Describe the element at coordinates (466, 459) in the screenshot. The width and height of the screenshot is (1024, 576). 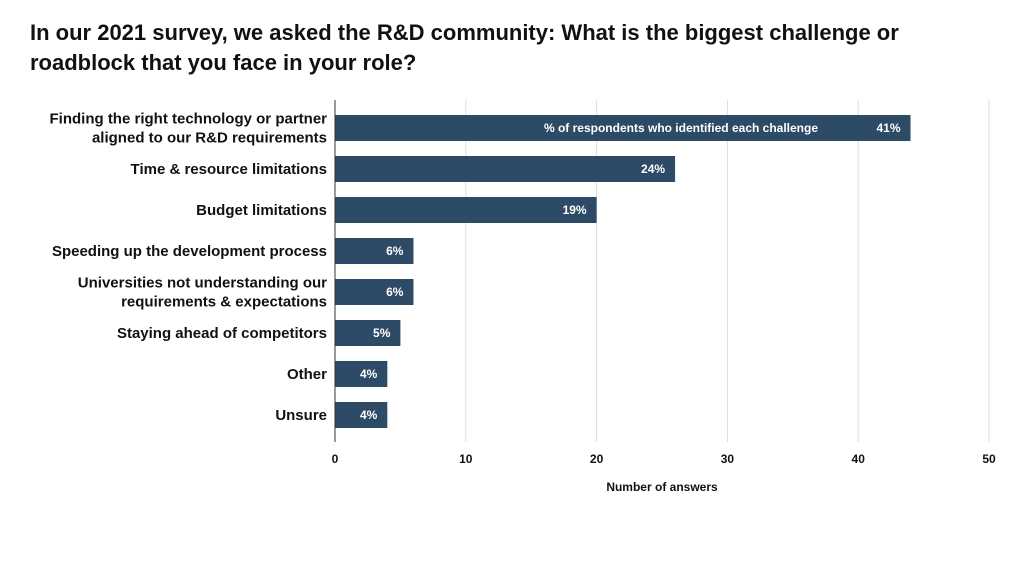
I see `x-tick-label: 10` at that location.